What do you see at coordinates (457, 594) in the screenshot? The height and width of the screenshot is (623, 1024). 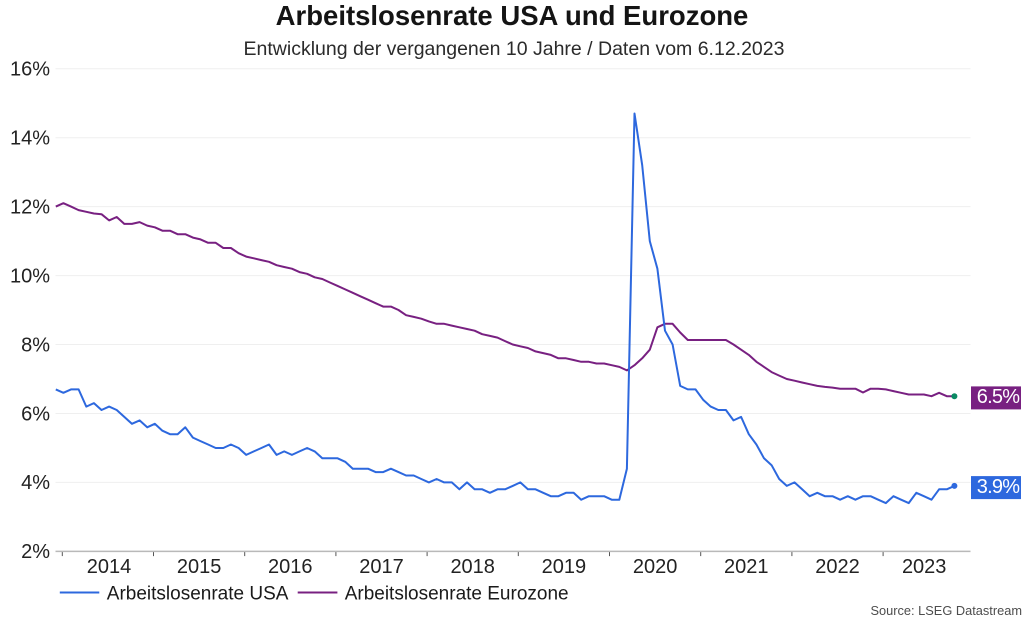 I see `svg-text: Arbeitslosenrate Eurozone` at bounding box center [457, 594].